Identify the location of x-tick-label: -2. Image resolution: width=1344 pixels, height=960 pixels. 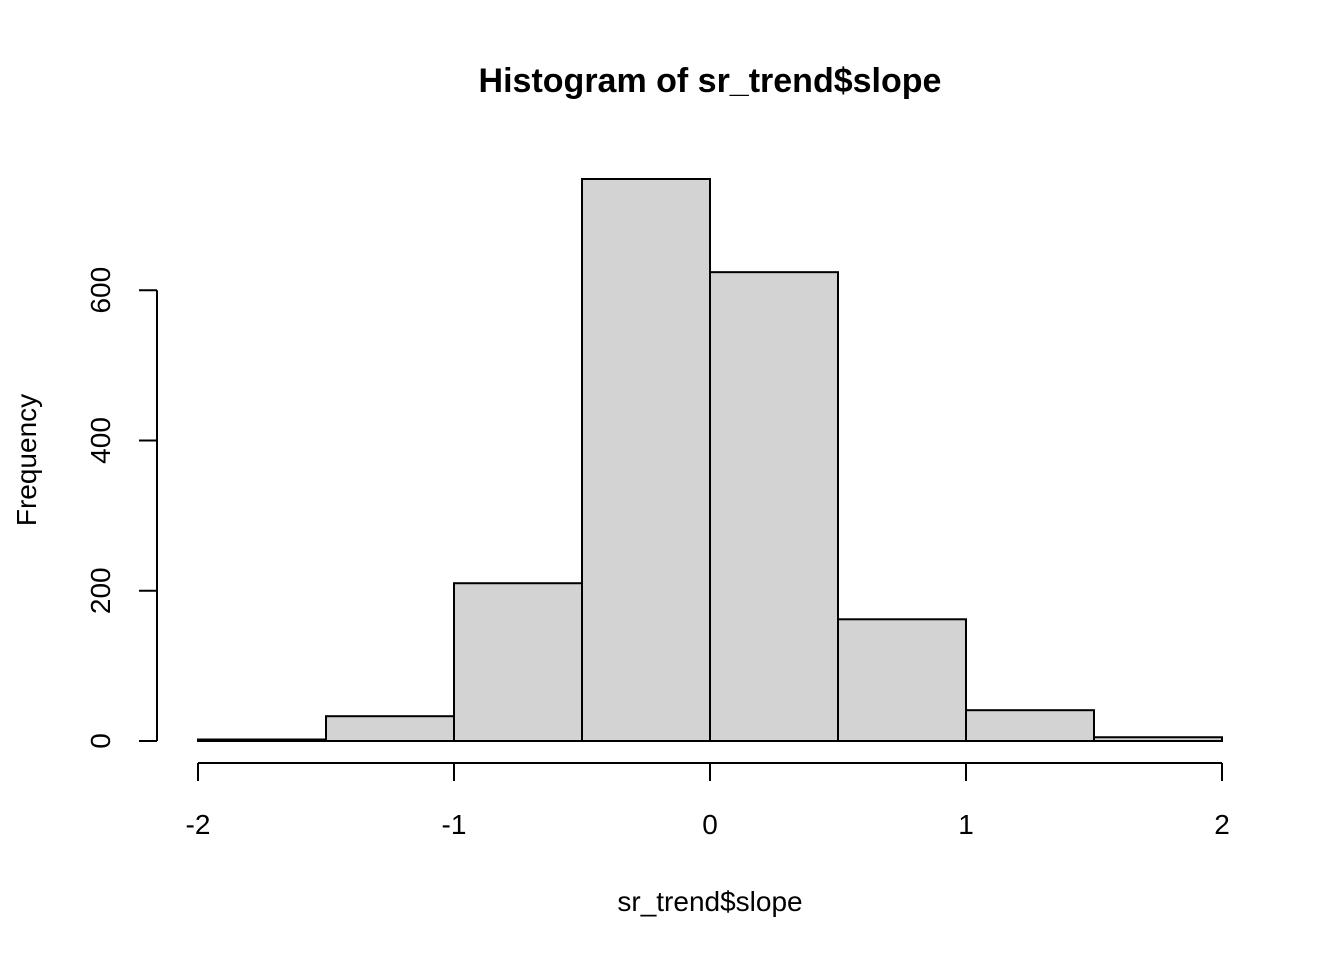
(198, 824).